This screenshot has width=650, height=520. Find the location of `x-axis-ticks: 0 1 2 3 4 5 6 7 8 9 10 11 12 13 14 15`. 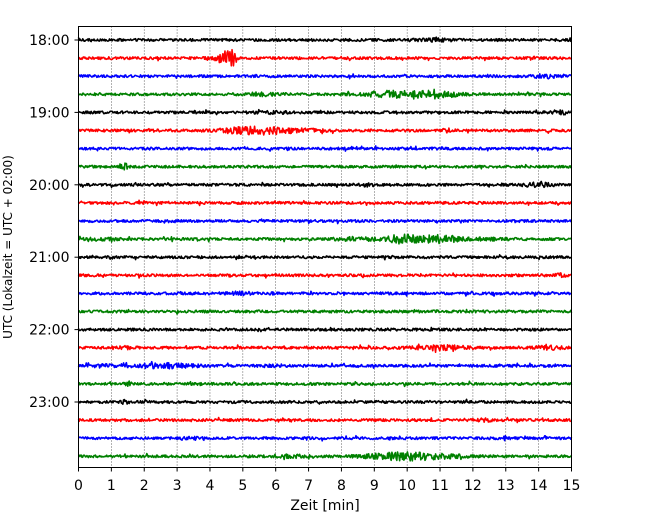

x-axis-ticks: 0 1 2 3 4 5 6 7 8 9 10 11 12 13 14 15 is located at coordinates (327, 480).